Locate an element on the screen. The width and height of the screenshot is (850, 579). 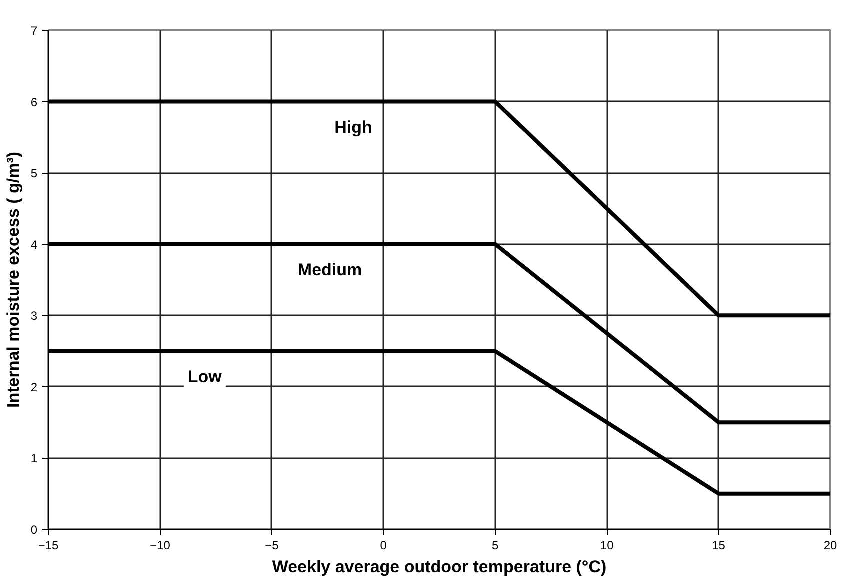
y-tick-label: 6 is located at coordinates (34, 102).